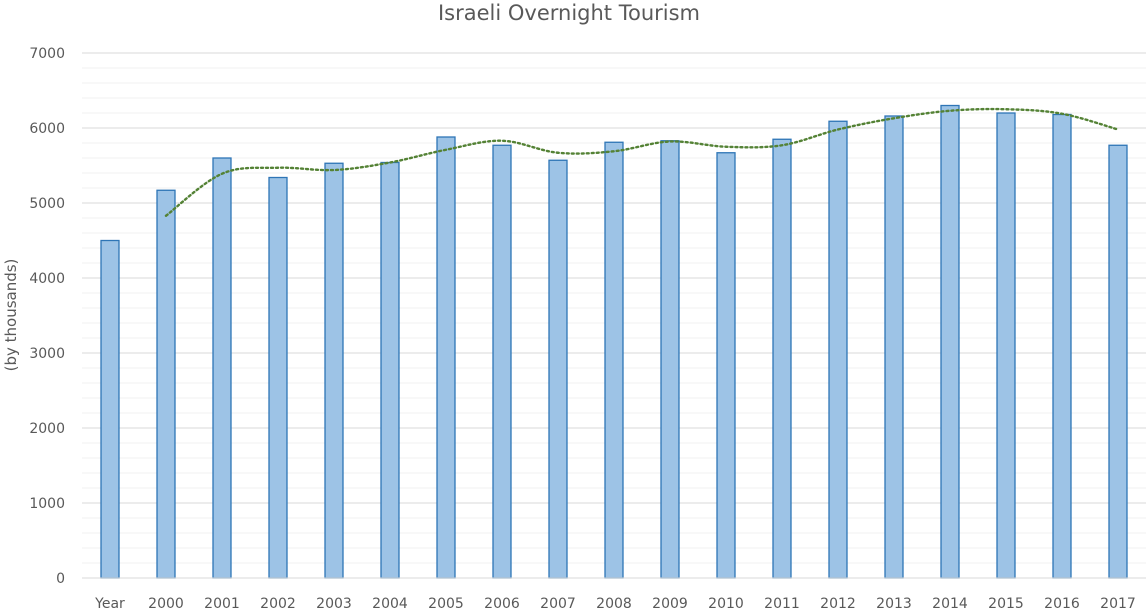 Image resolution: width=1148 pixels, height=609 pixels. What do you see at coordinates (950, 602) in the screenshot?
I see `x-tick-label: 2014` at bounding box center [950, 602].